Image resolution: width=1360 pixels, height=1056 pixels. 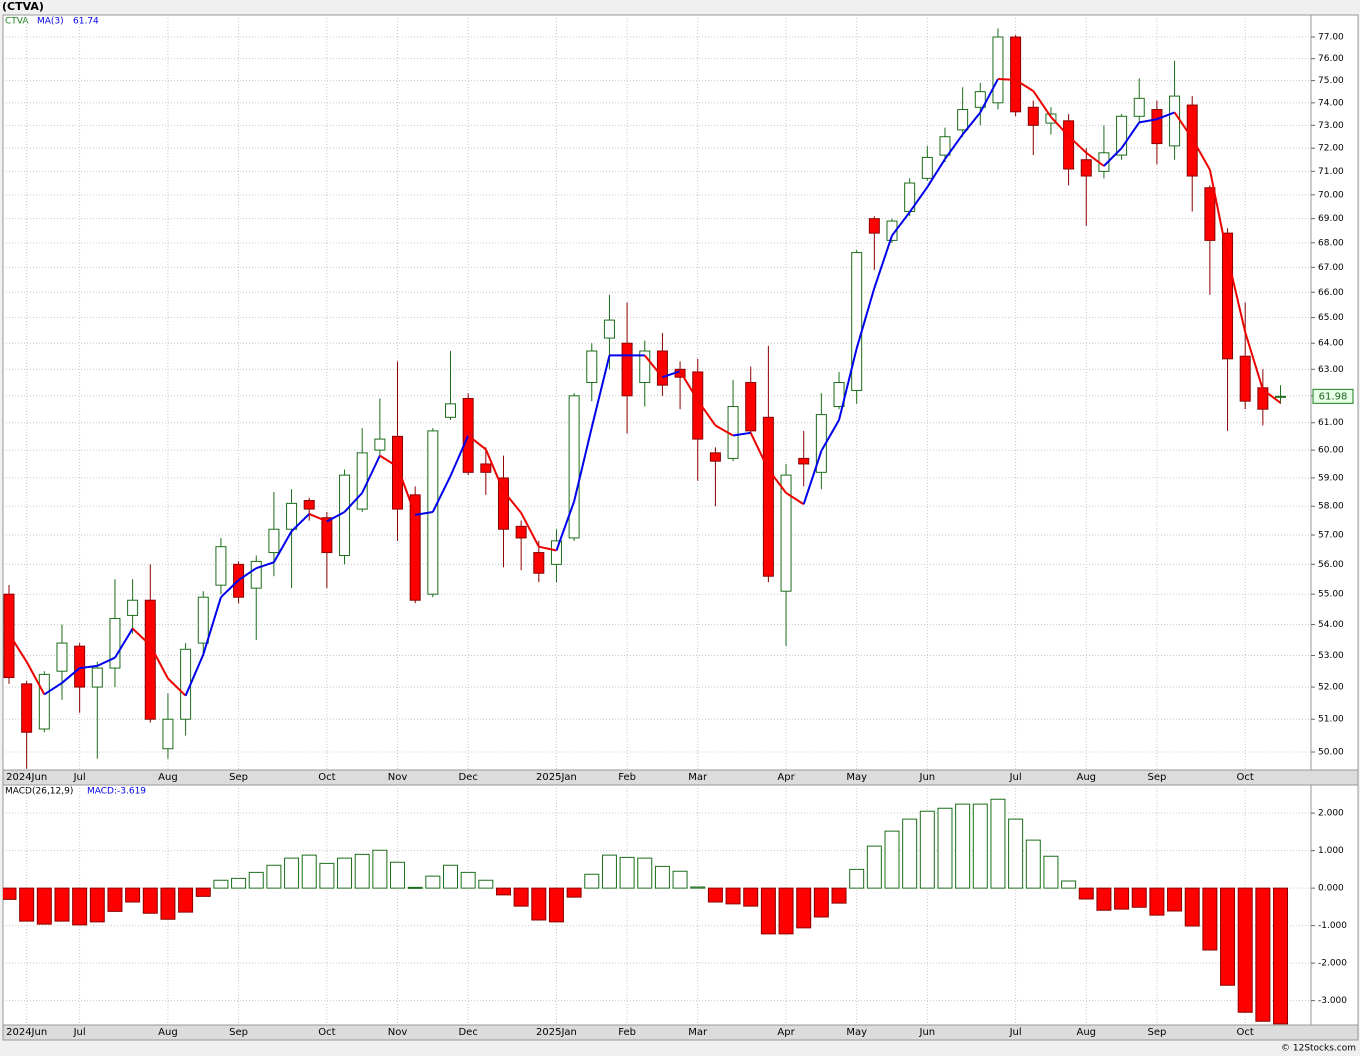 I want to click on page-title: (CTVA), so click(x=23, y=6).